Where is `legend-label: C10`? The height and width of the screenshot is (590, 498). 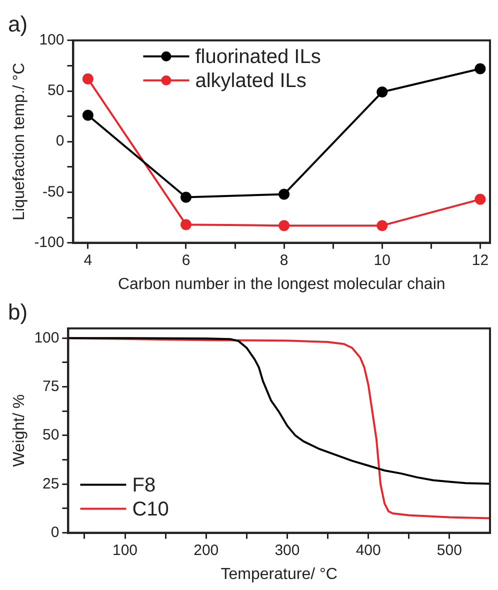 legend-label: C10 is located at coordinates (150, 509).